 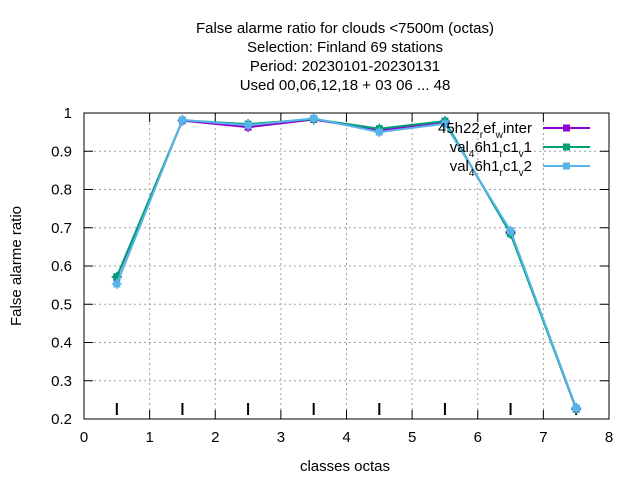 What do you see at coordinates (61, 304) in the screenshot?
I see `y-tick-label: 0.5` at bounding box center [61, 304].